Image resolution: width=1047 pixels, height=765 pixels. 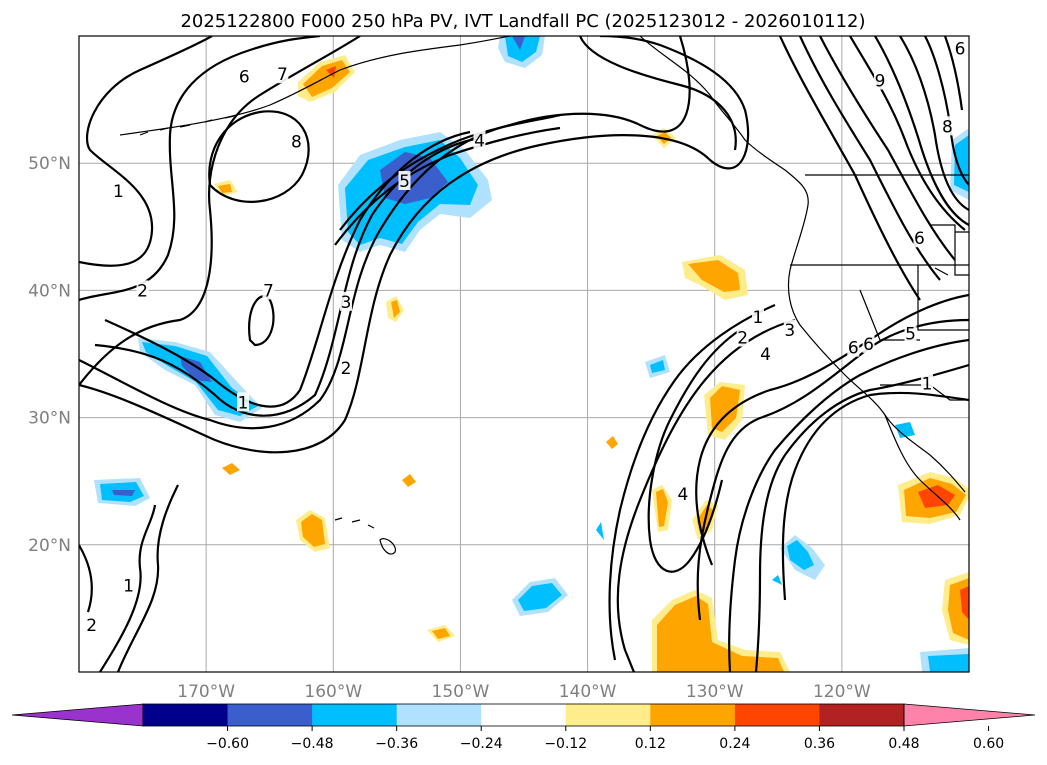 I want to click on lon-tick-label: 170°W, so click(x=206, y=692).